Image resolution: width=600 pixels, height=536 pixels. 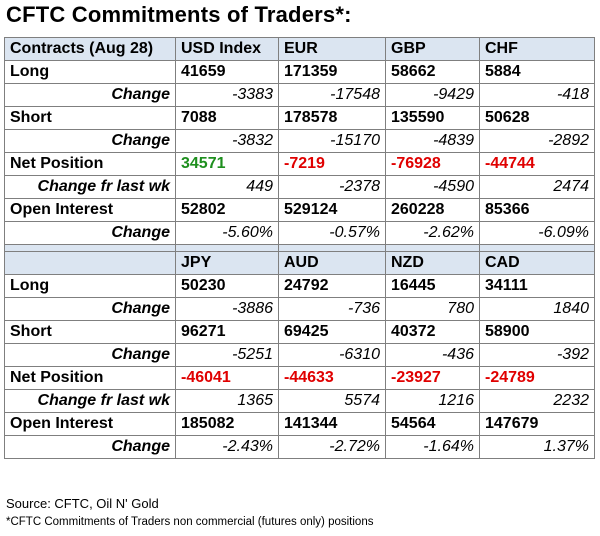 What do you see at coordinates (332, 401) in the screenshot?
I see `table-cell: 5574` at bounding box center [332, 401].